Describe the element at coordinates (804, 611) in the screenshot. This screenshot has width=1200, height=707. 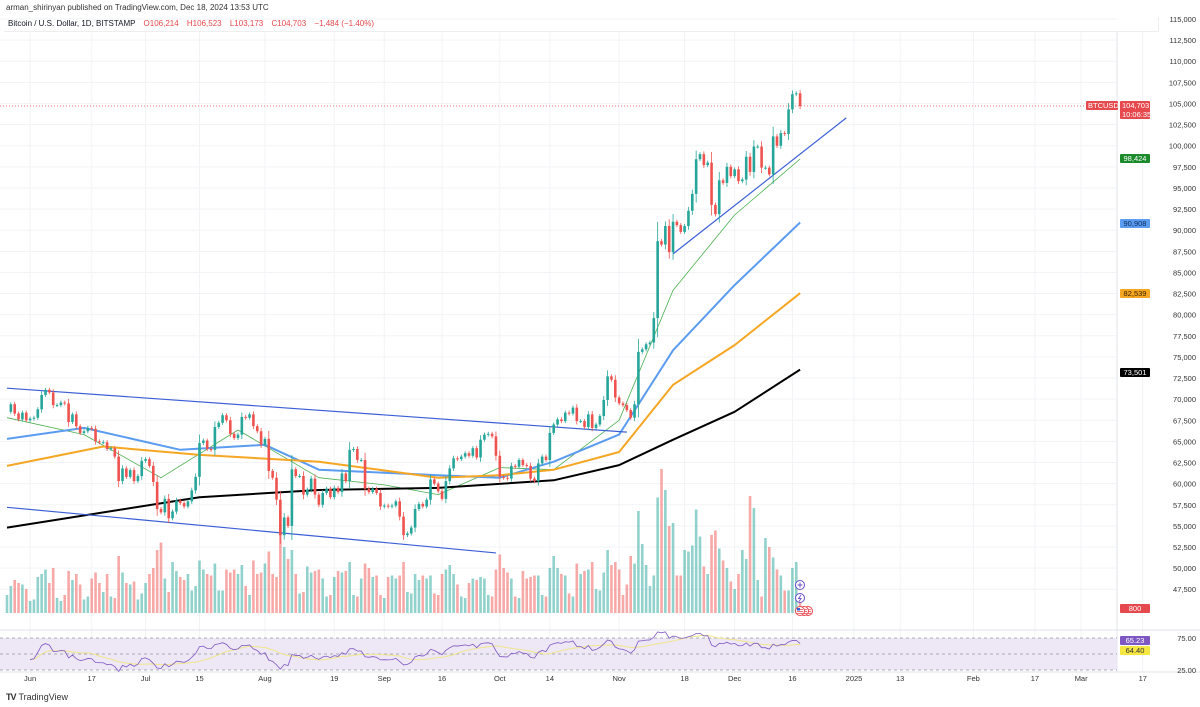
I see `us-flag-icon` at that location.